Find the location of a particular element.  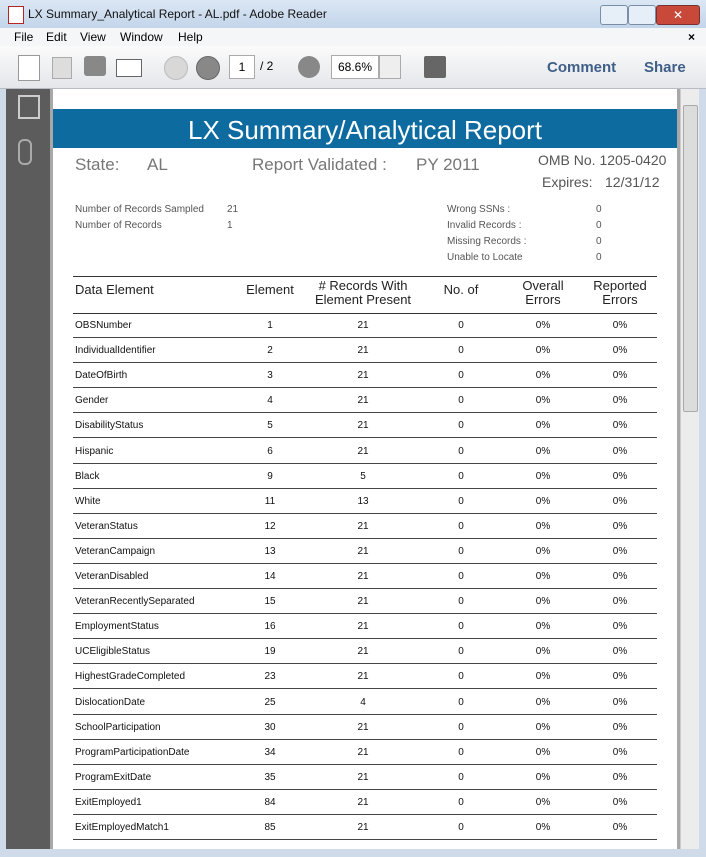

prev-page-button is located at coordinates (176, 68).